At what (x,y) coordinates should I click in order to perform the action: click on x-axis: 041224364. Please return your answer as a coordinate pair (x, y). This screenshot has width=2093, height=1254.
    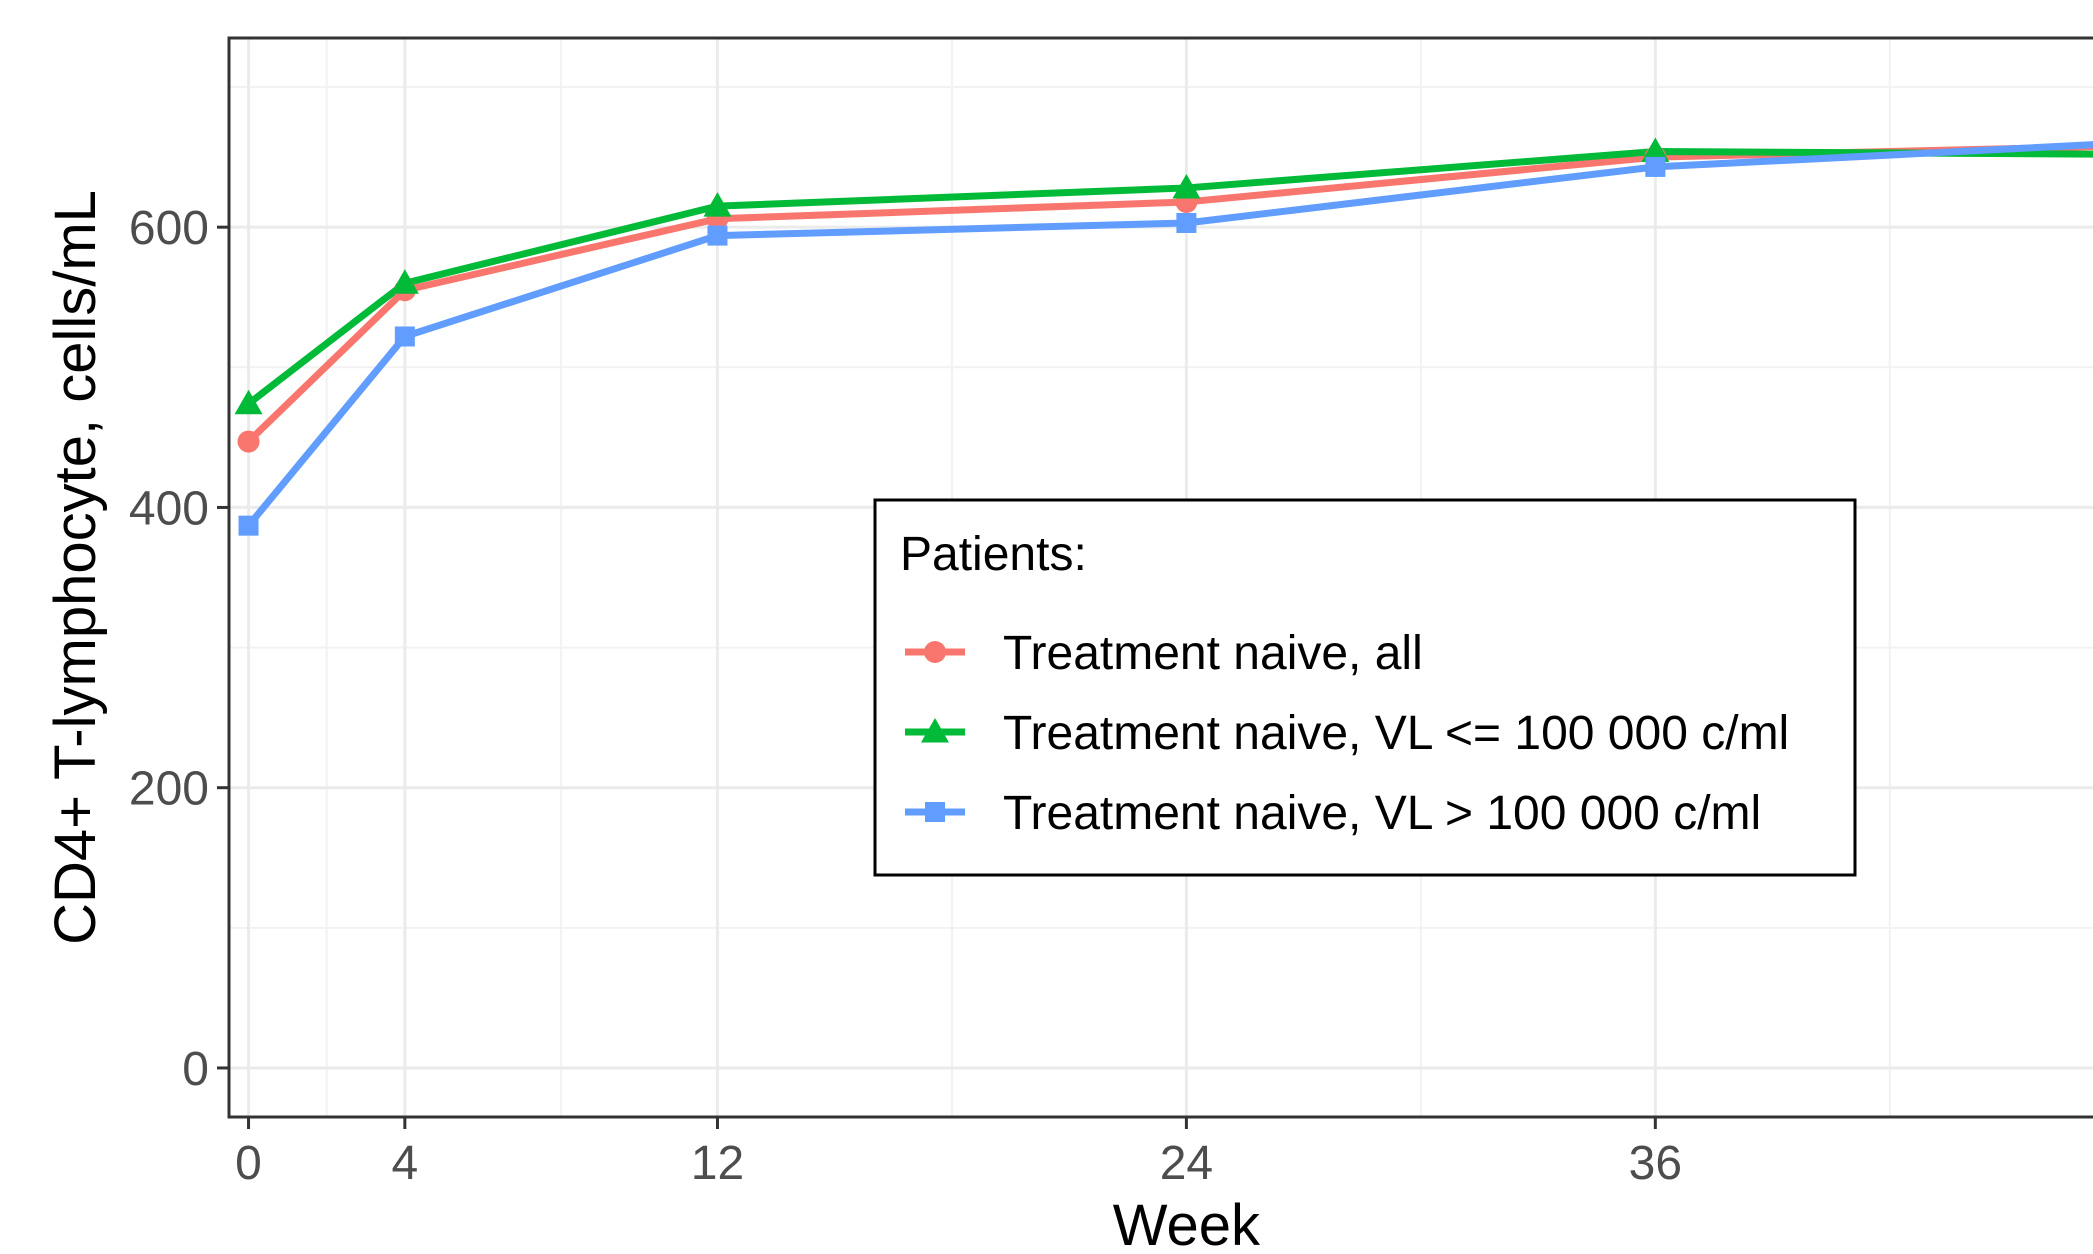
    Looking at the image, I should click on (958, 1153).